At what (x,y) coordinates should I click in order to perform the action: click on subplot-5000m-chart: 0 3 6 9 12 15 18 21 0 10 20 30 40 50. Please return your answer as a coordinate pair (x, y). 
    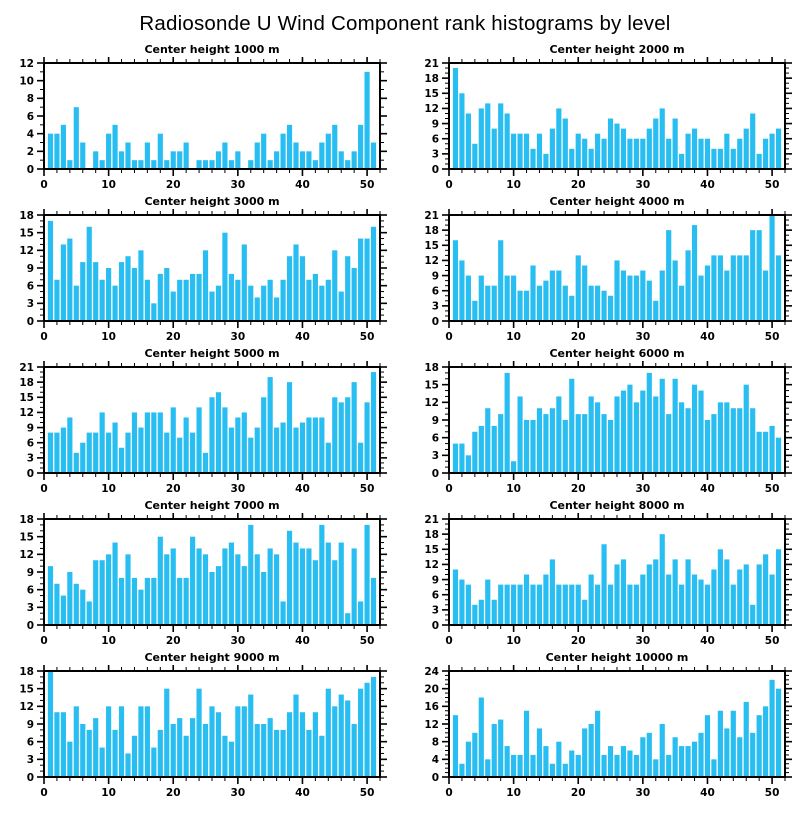
    Looking at the image, I should click on (203, 428).